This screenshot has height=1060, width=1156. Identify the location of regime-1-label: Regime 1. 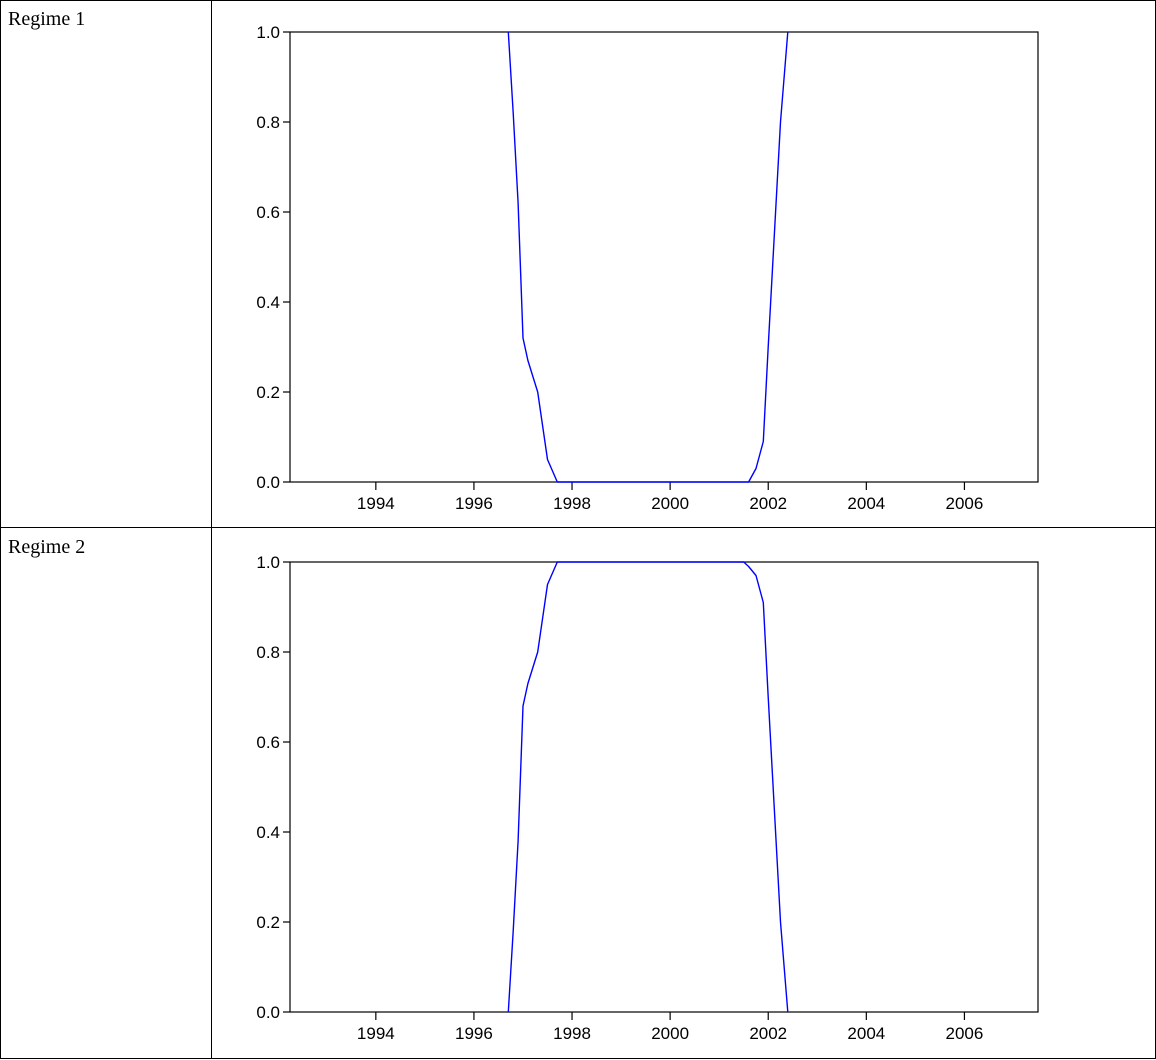
(47, 19).